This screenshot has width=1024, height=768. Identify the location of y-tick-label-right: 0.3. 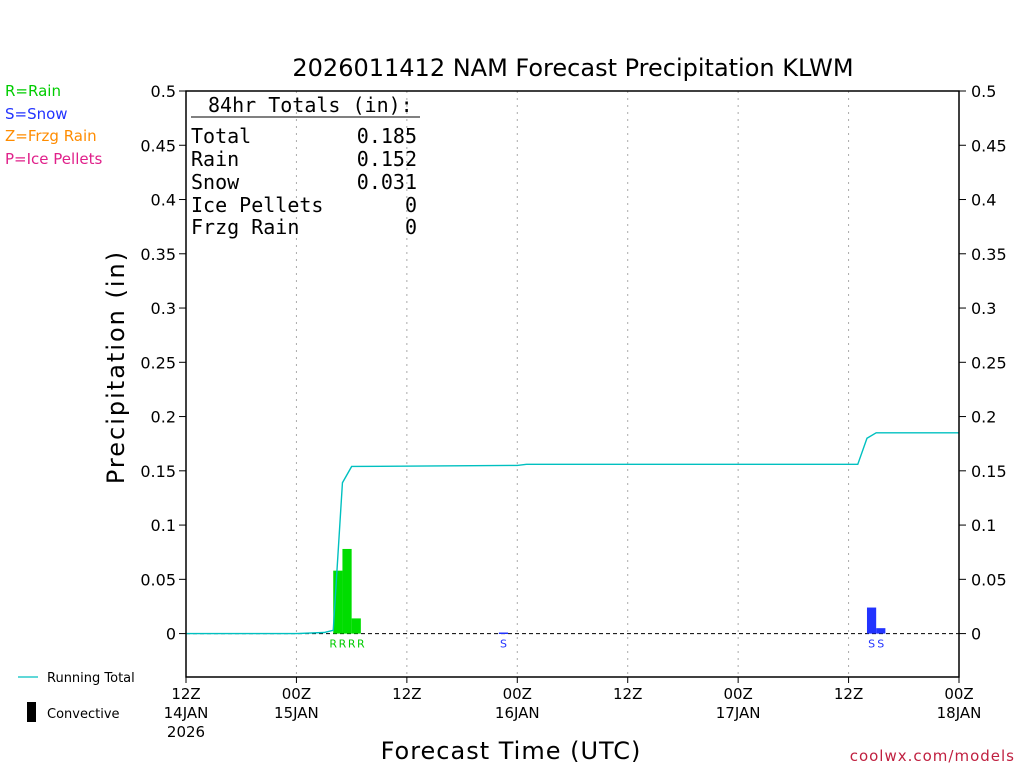
(983, 308).